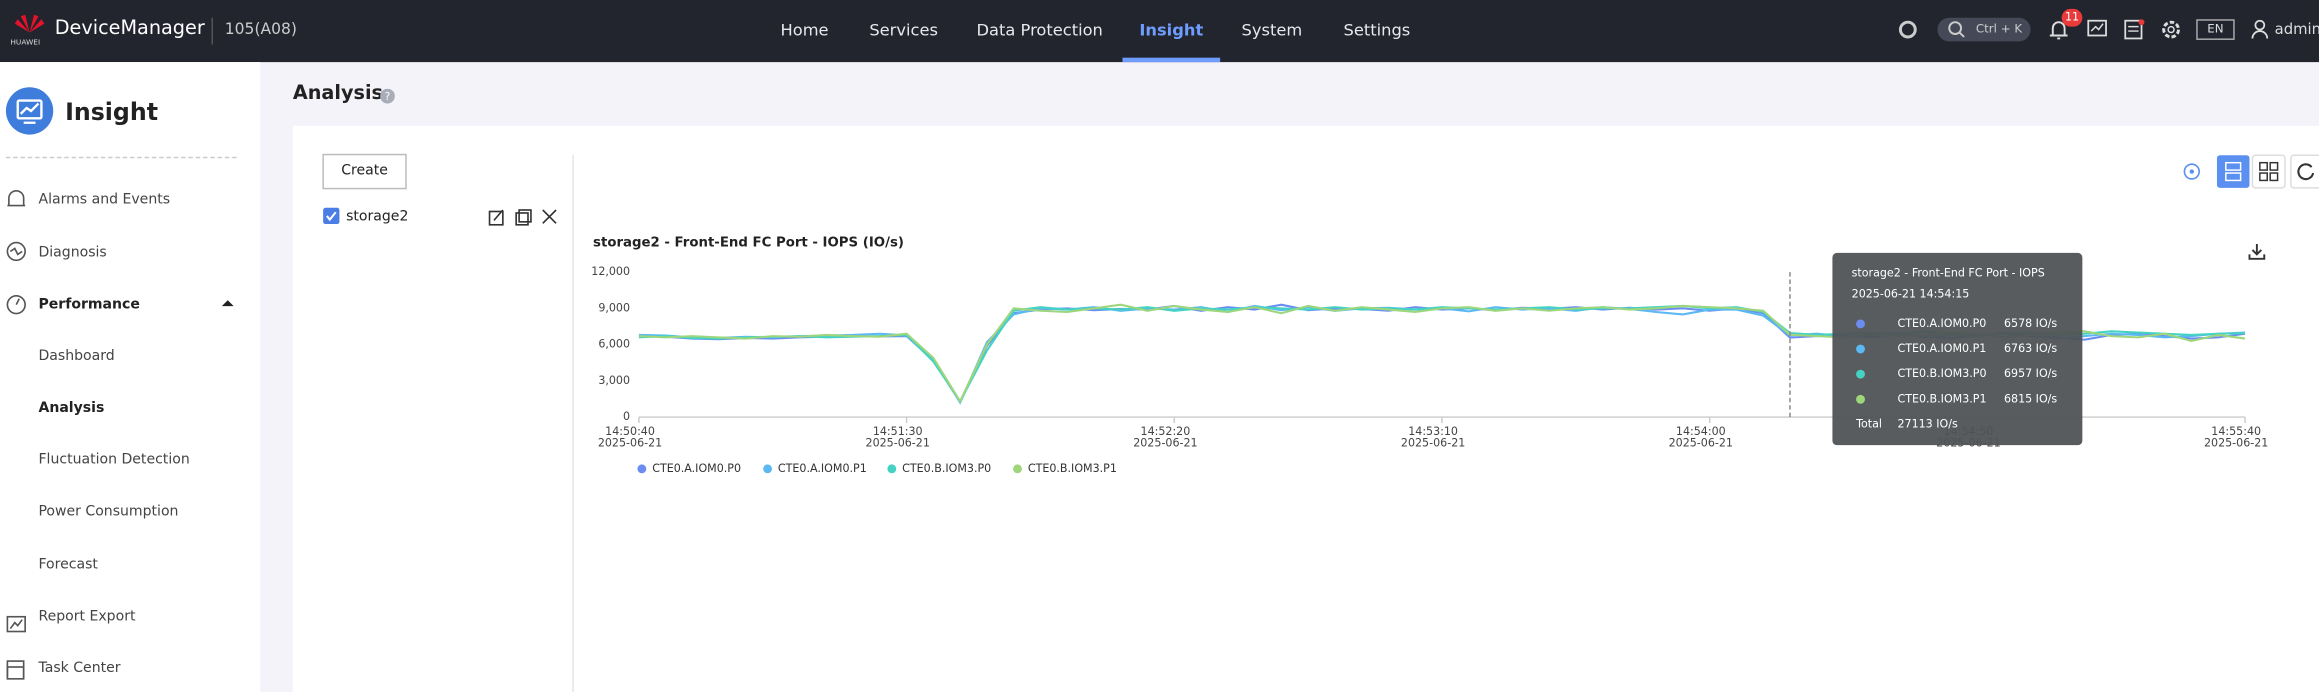 This screenshot has width=2319, height=692. What do you see at coordinates (1956, 29) in the screenshot?
I see `search-icon` at bounding box center [1956, 29].